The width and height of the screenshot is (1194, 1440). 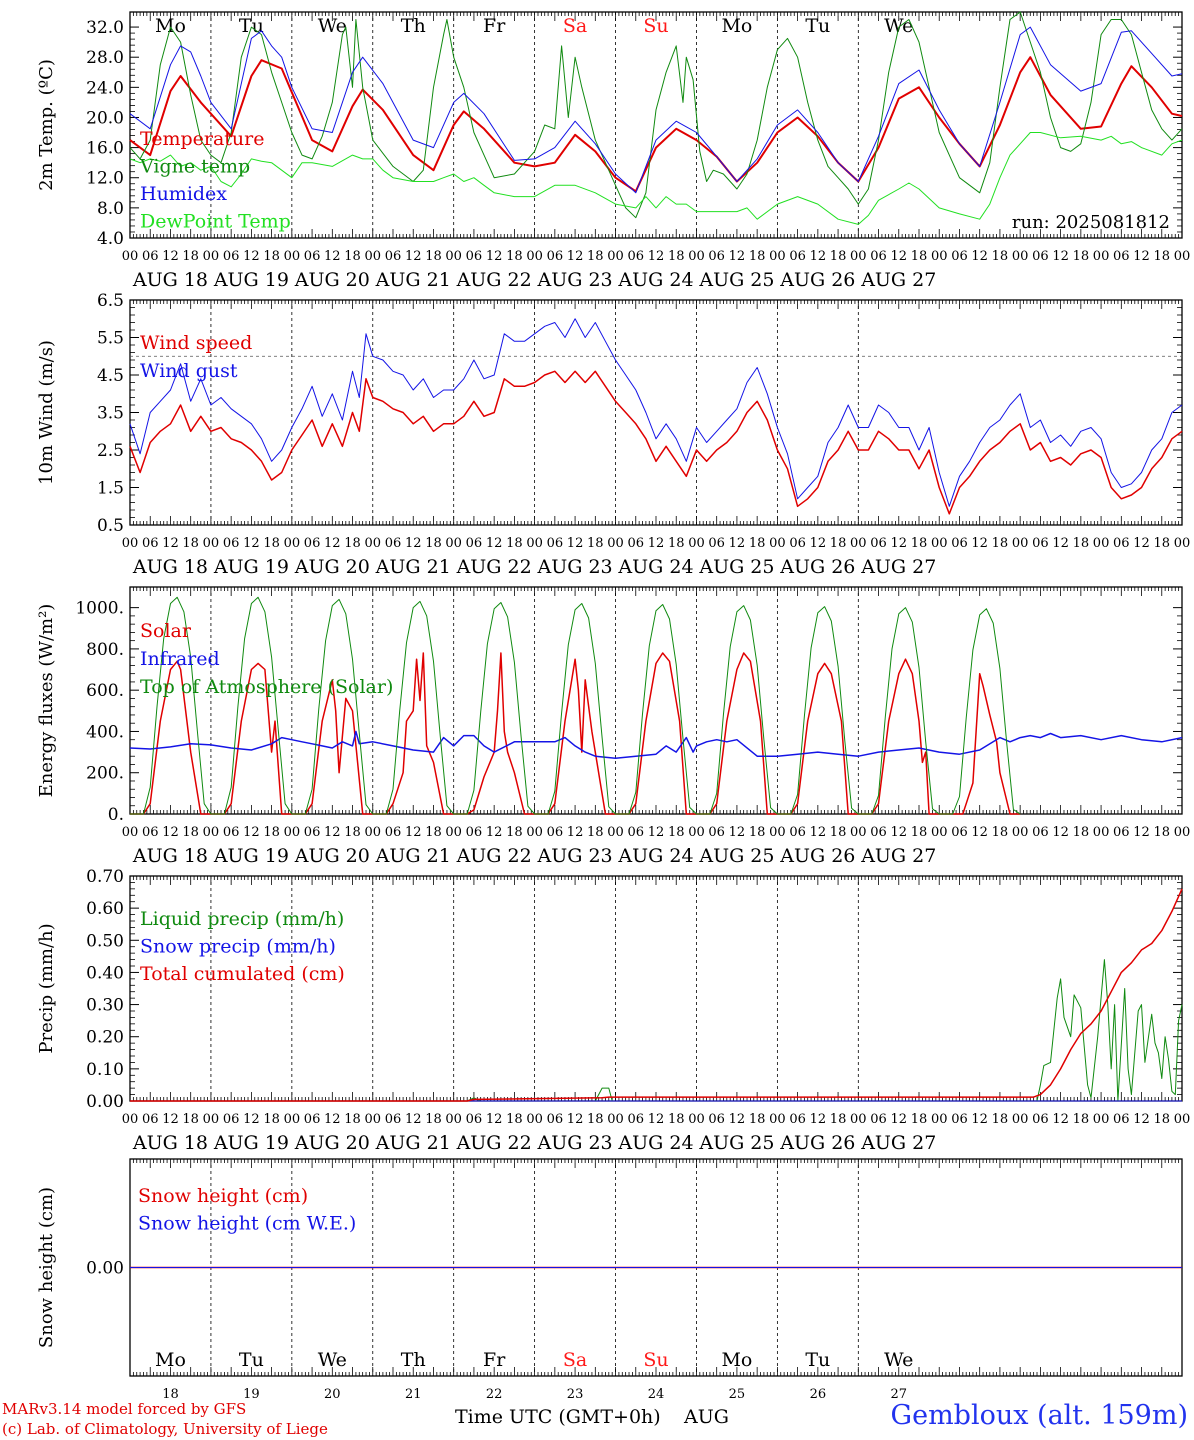 I want to click on y-tick-label: 1.5, so click(x=110, y=489).